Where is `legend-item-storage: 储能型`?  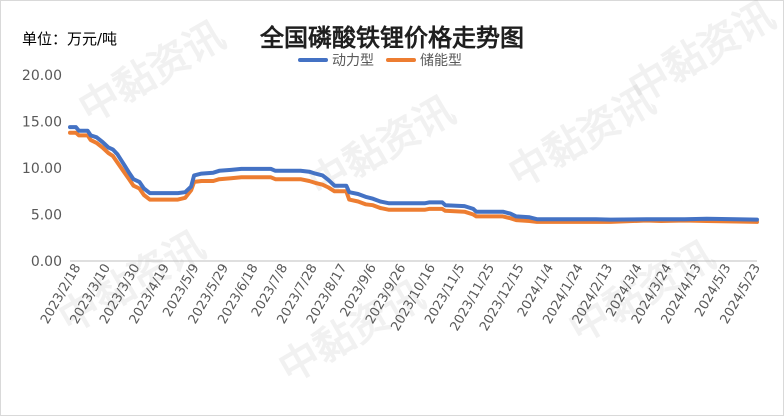 legend-item-storage: 储能型 is located at coordinates (424, 60).